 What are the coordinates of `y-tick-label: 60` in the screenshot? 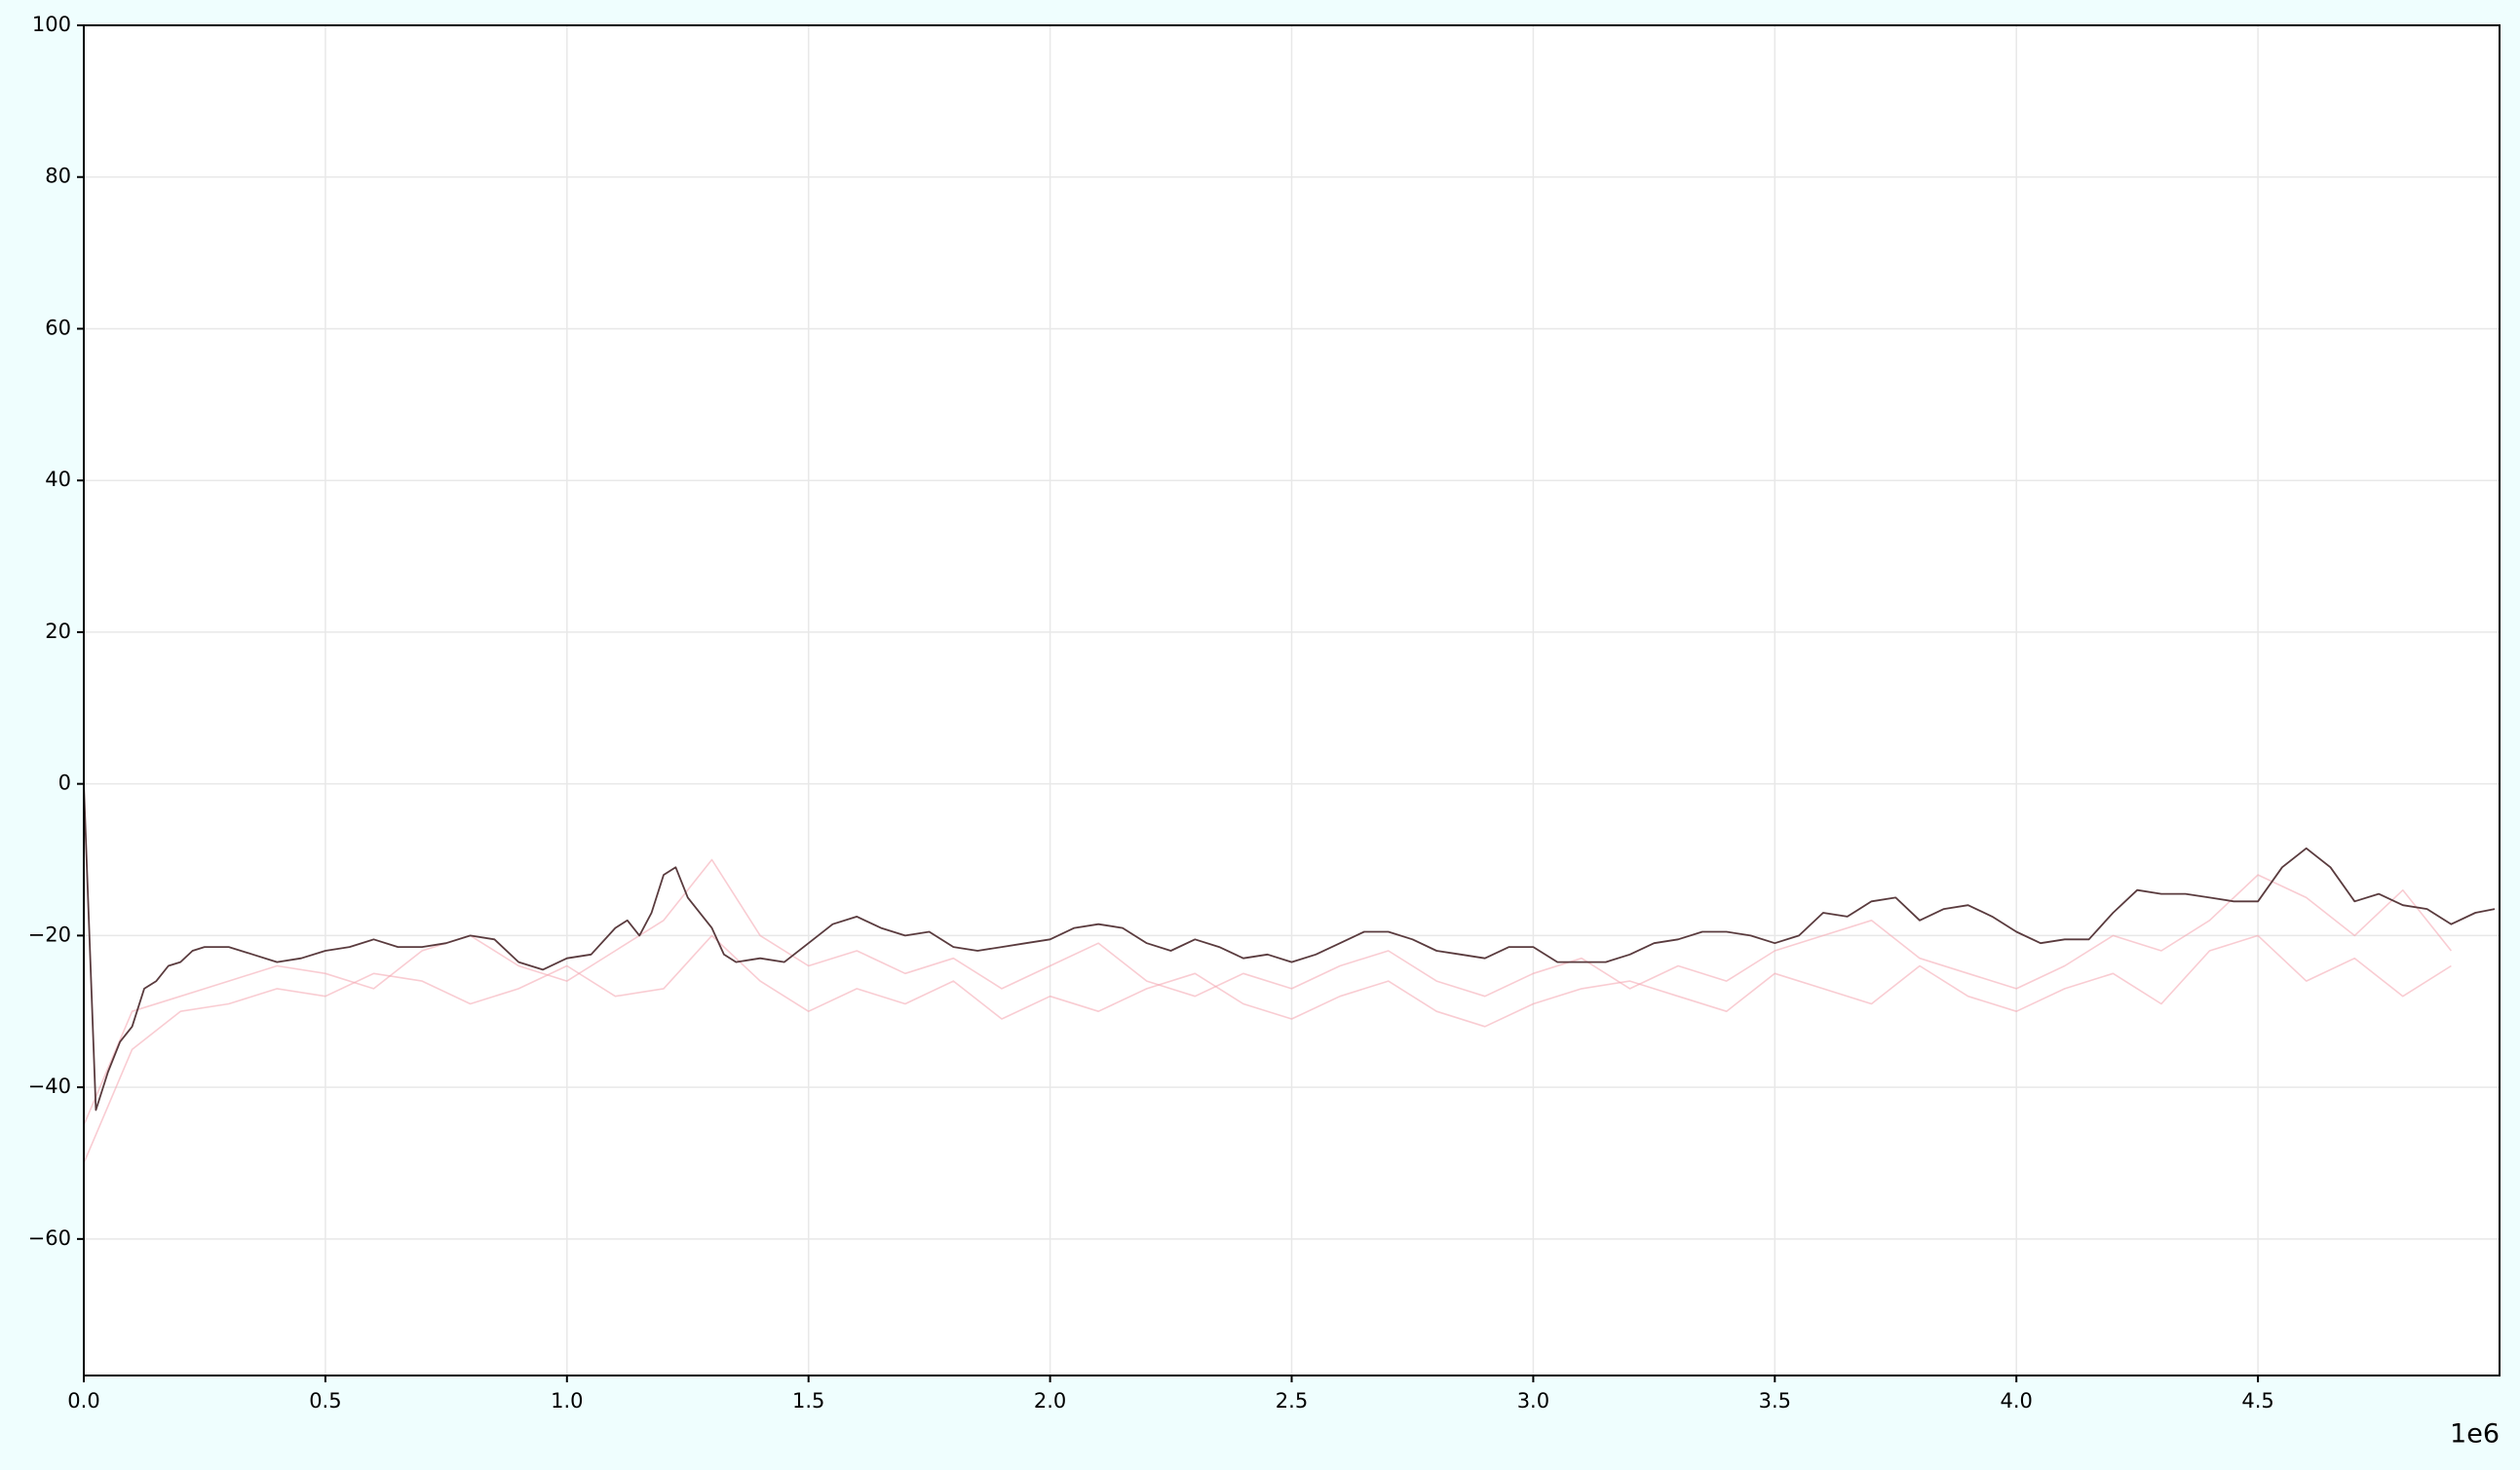 It's located at (58, 327).